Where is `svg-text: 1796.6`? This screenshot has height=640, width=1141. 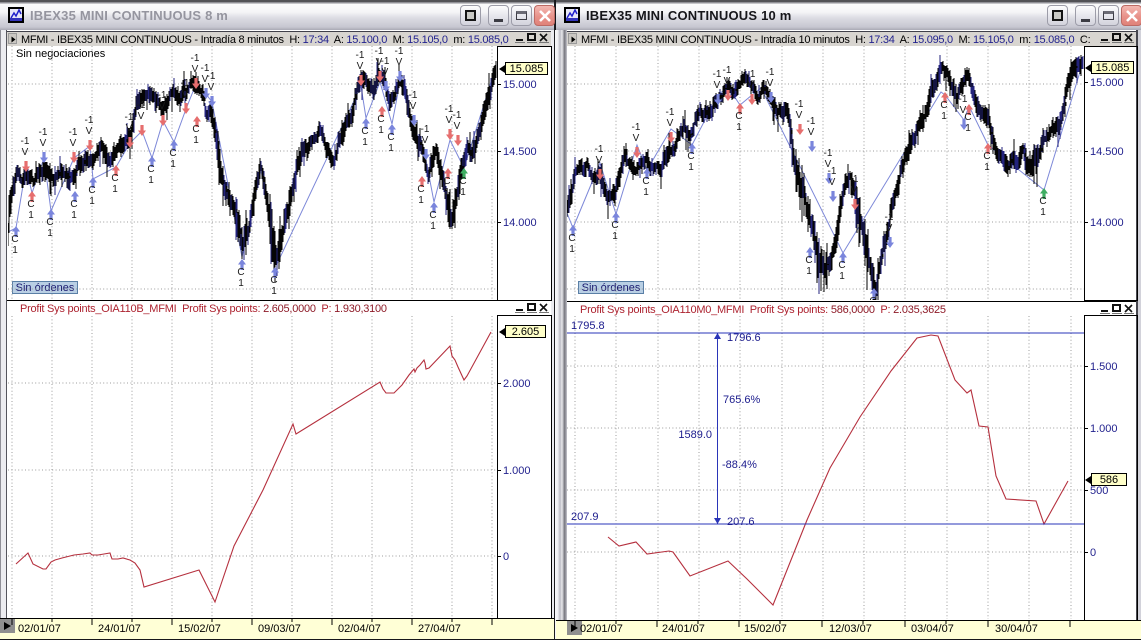 svg-text: 1796.6 is located at coordinates (744, 338).